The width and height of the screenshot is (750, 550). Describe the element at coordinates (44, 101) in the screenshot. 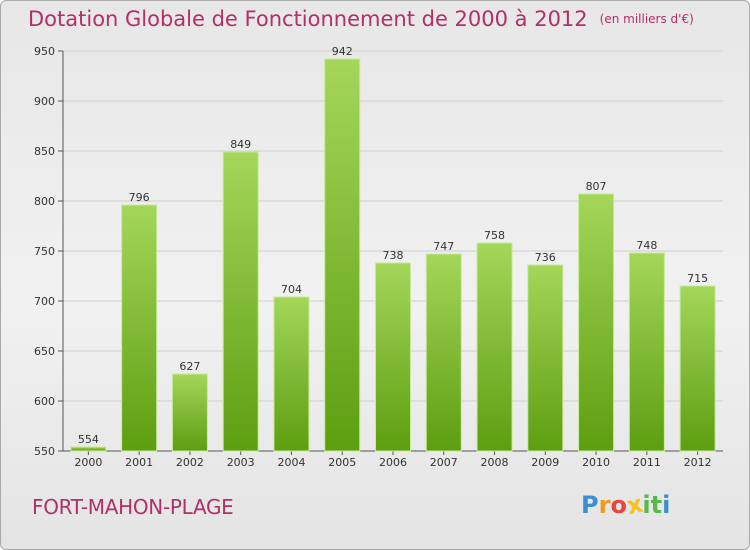

I see `y-tick-label: 900` at that location.